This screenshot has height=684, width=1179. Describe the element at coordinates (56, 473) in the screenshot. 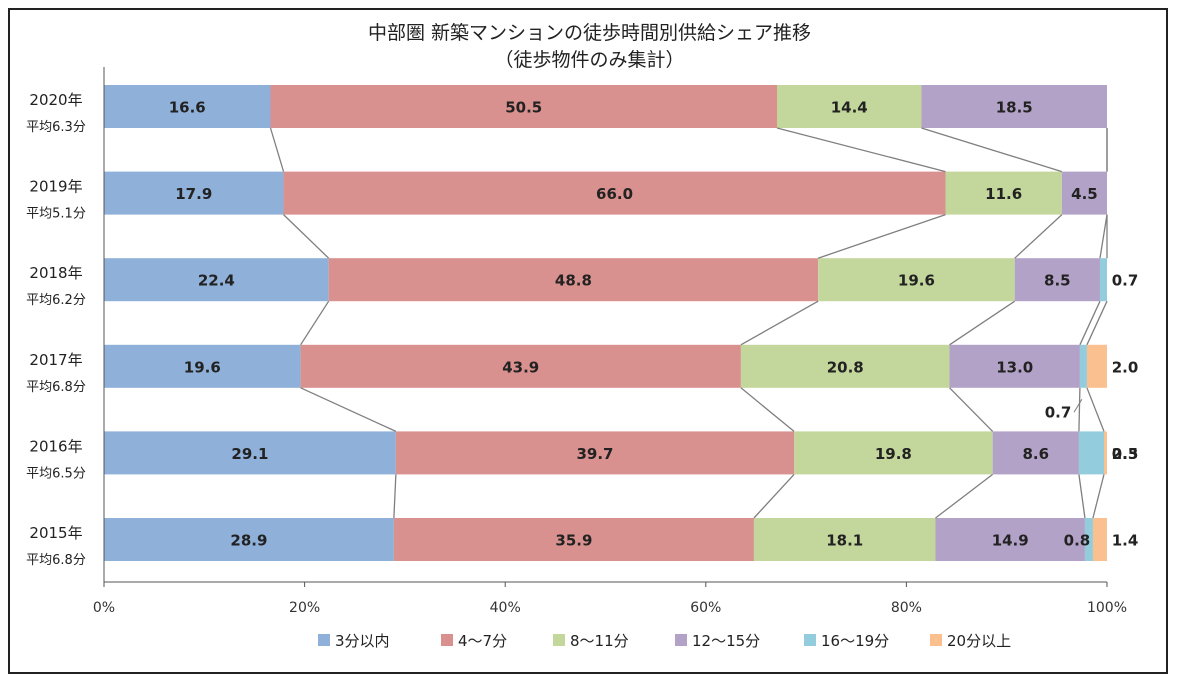

I see `category-sublabel: 平均6.5分` at that location.